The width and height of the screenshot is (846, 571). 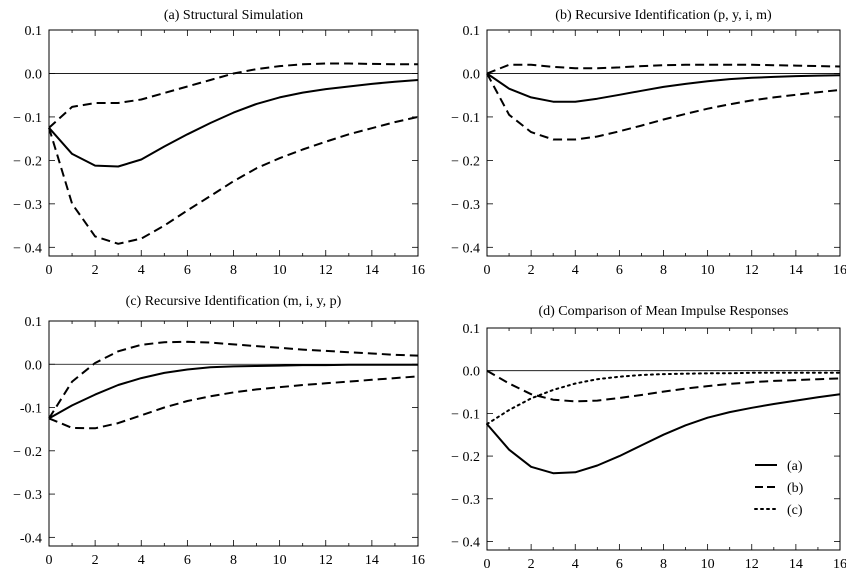 What do you see at coordinates (795, 510) in the screenshot?
I see `legend-label: (c)` at bounding box center [795, 510].